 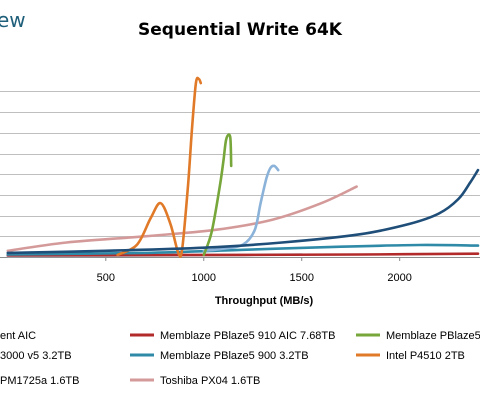 What do you see at coordinates (264, 301) in the screenshot?
I see `x-axis-label: Throughput (MB/s)` at bounding box center [264, 301].